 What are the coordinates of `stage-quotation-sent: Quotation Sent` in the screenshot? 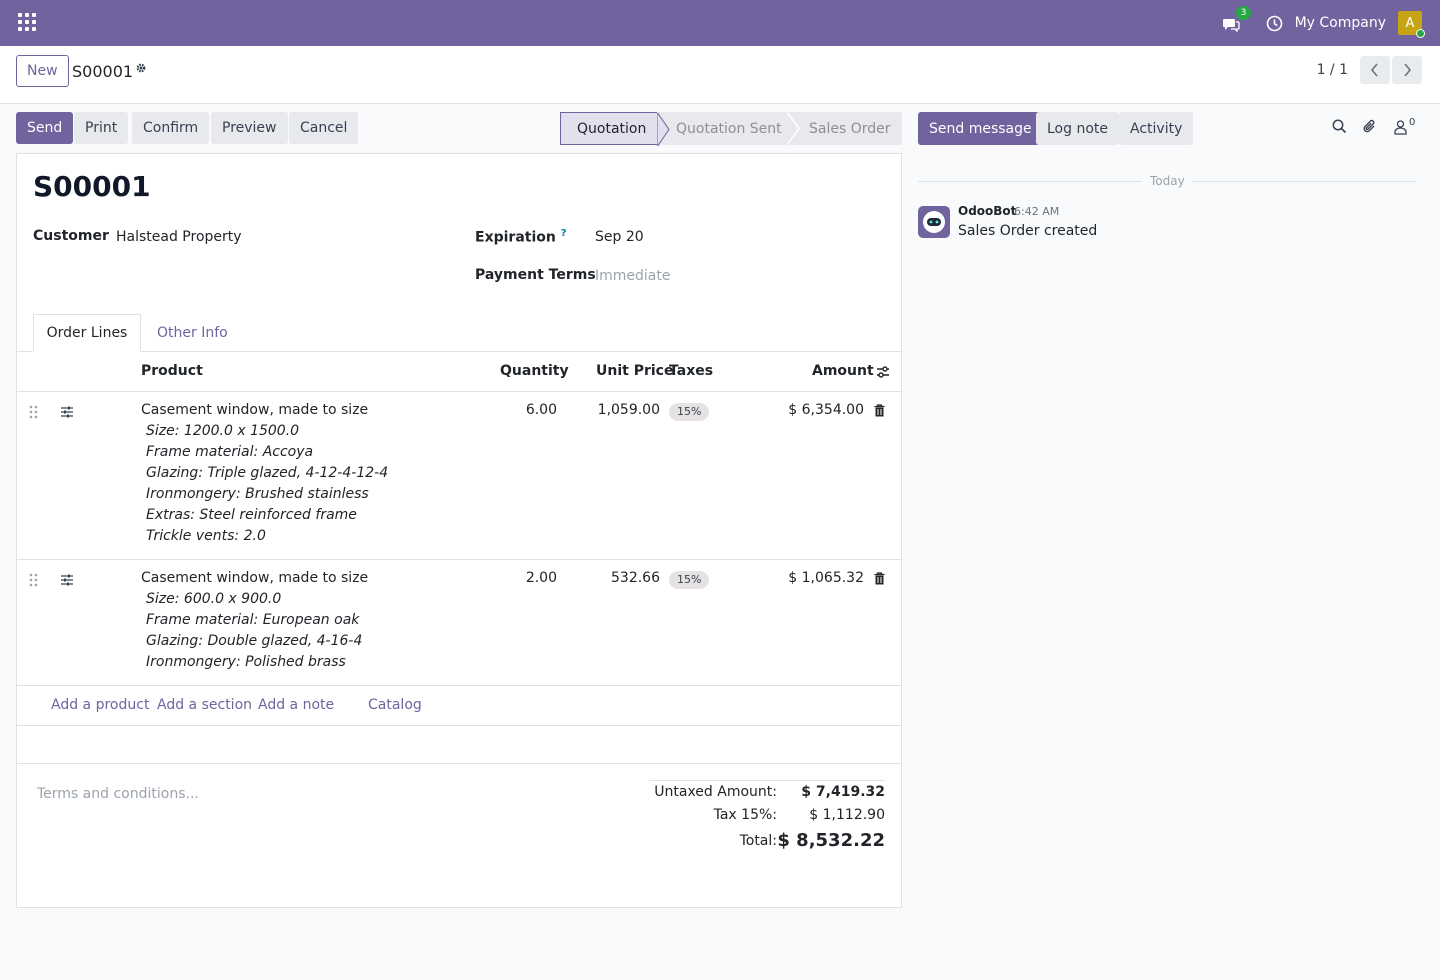 It's located at (728, 128).